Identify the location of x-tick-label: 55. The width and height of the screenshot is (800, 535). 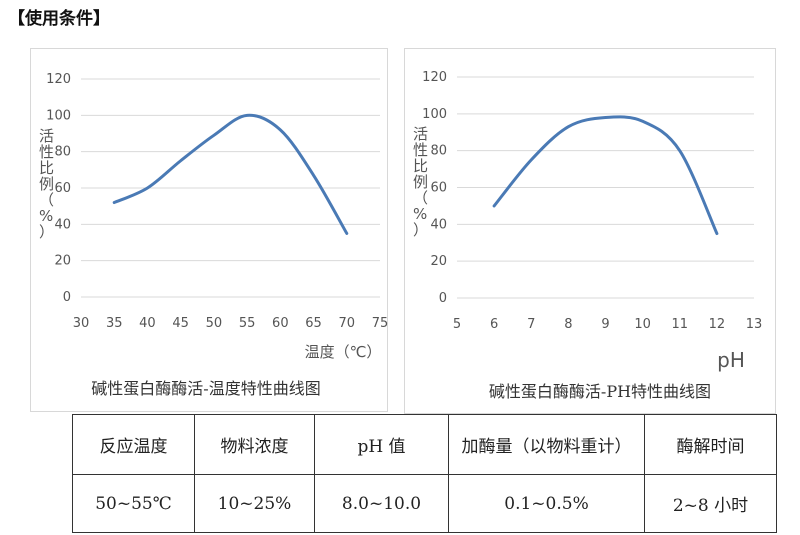
(247, 323).